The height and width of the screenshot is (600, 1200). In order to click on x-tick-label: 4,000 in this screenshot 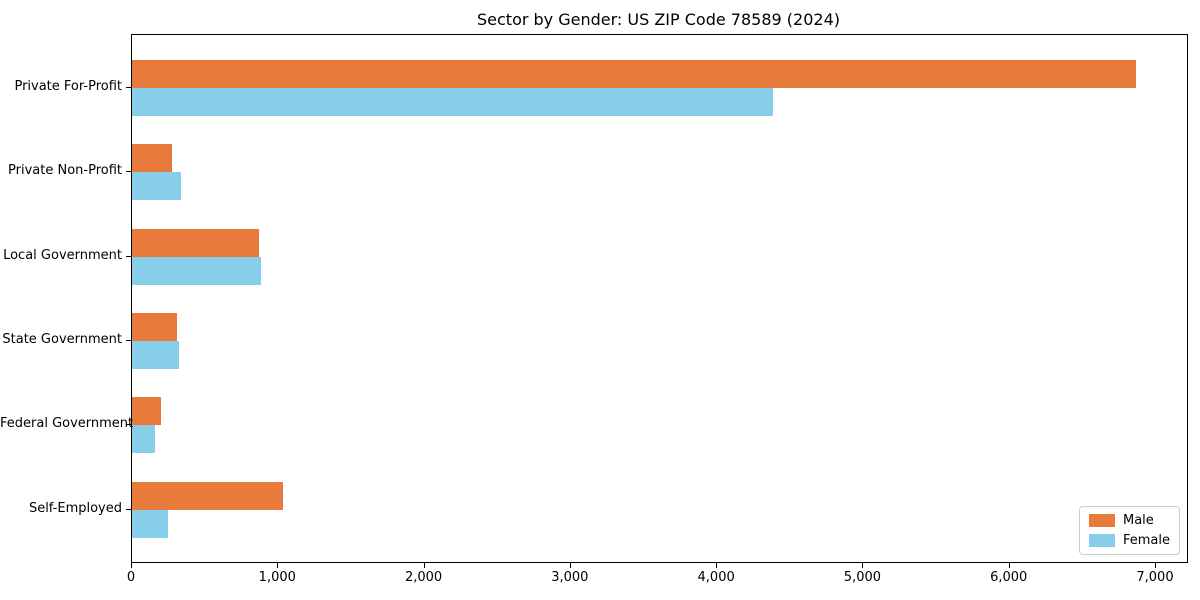, I will do `click(716, 577)`.